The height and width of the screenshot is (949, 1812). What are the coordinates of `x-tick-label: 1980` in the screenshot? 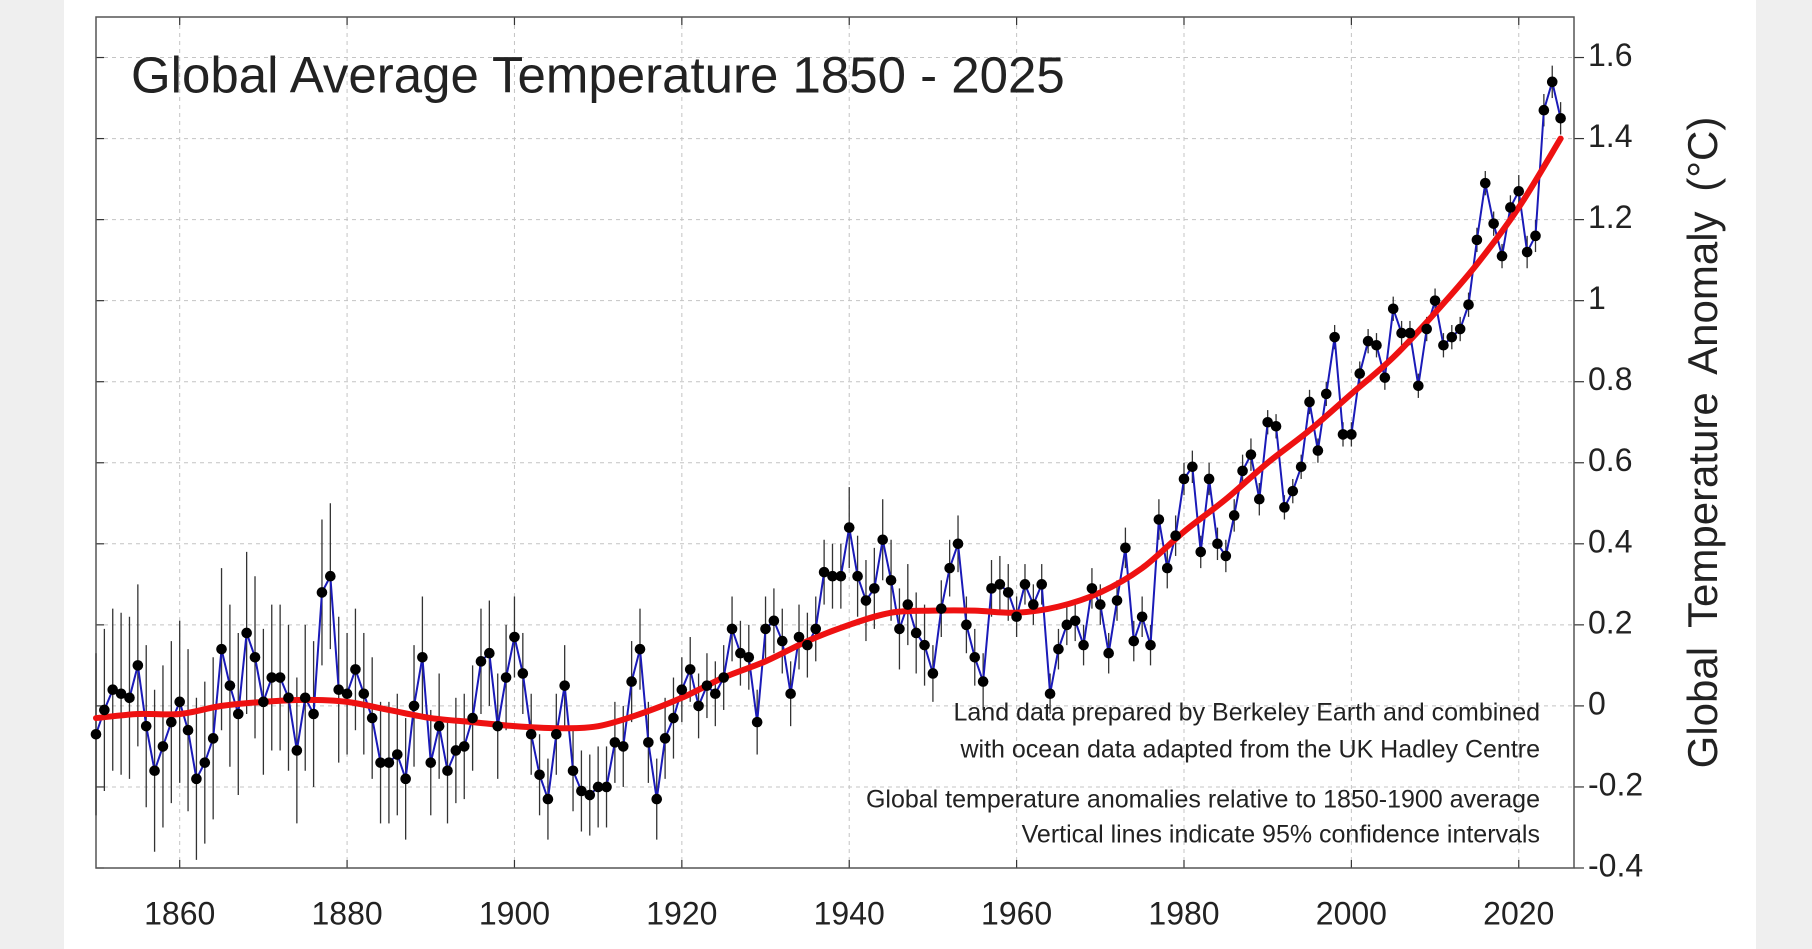 It's located at (1183, 913).